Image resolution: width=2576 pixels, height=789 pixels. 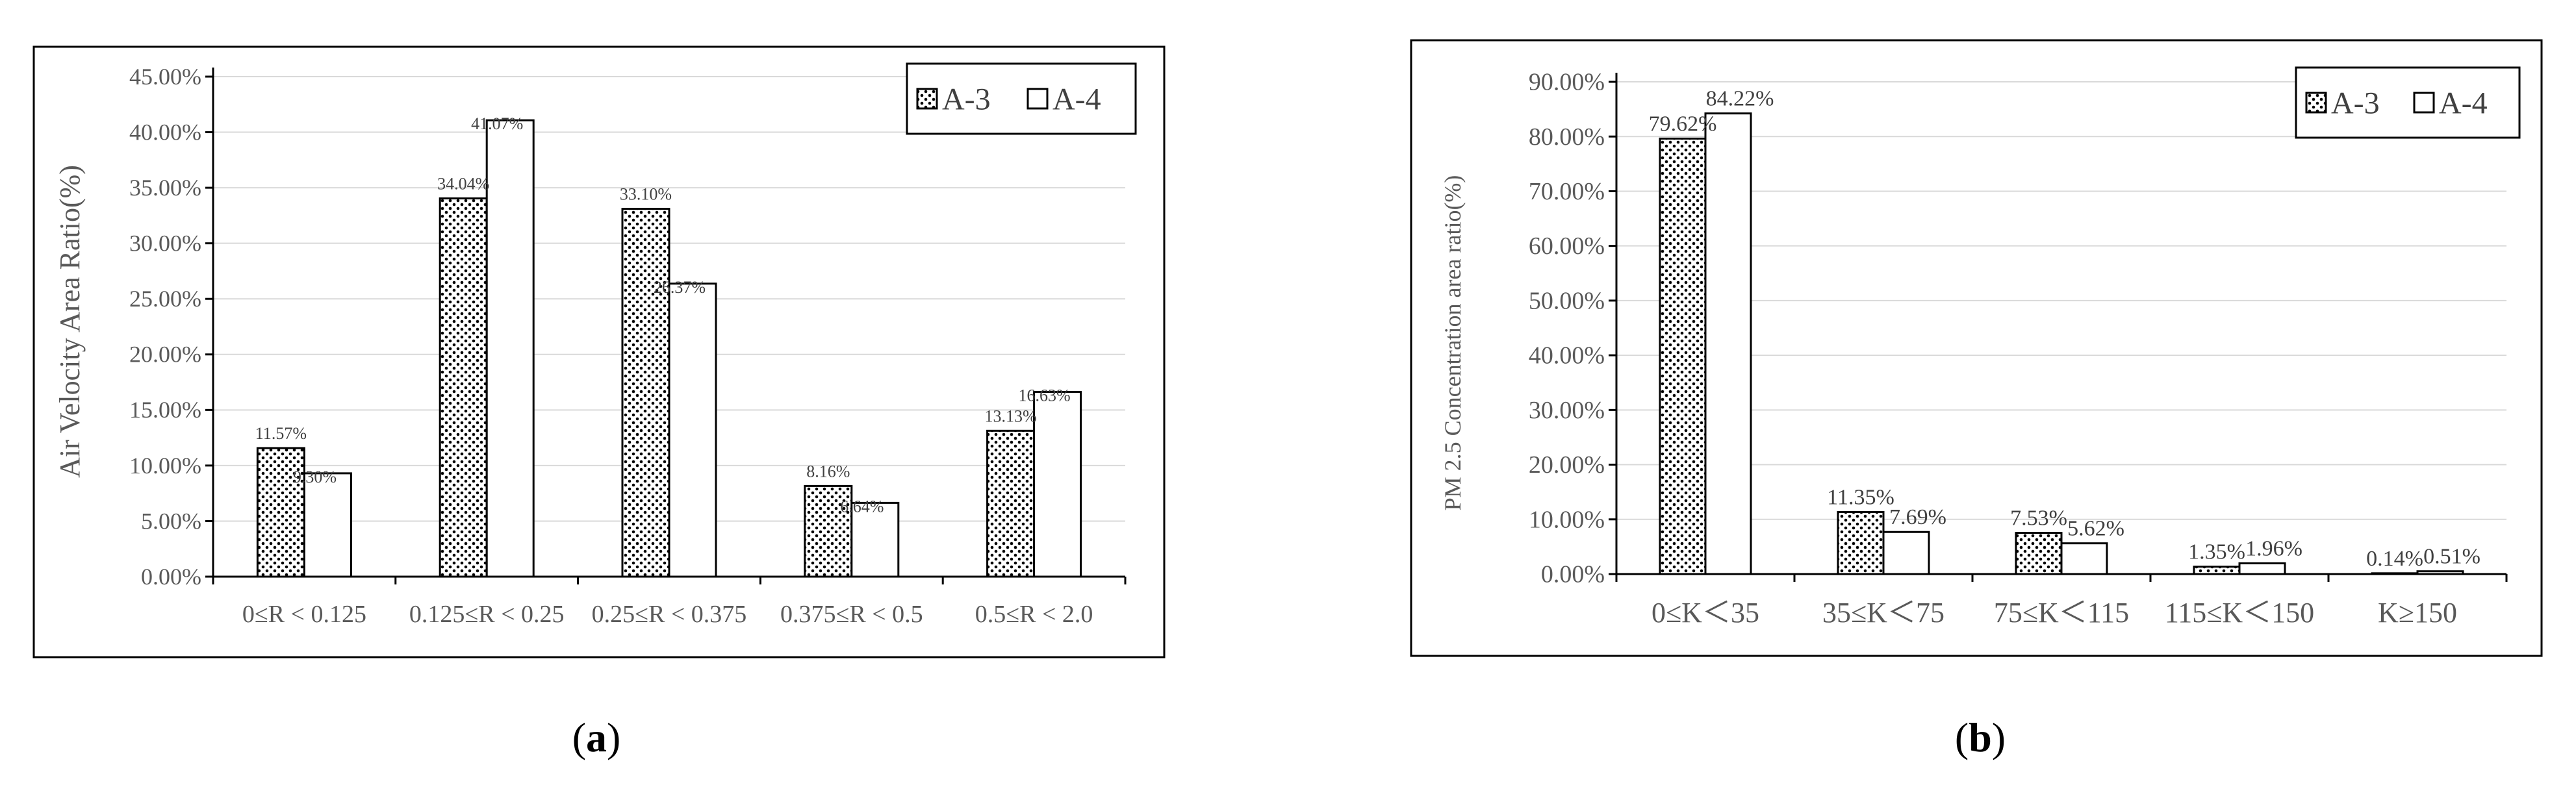 I want to click on y-tick-label: 60.00%, so click(x=1567, y=246).